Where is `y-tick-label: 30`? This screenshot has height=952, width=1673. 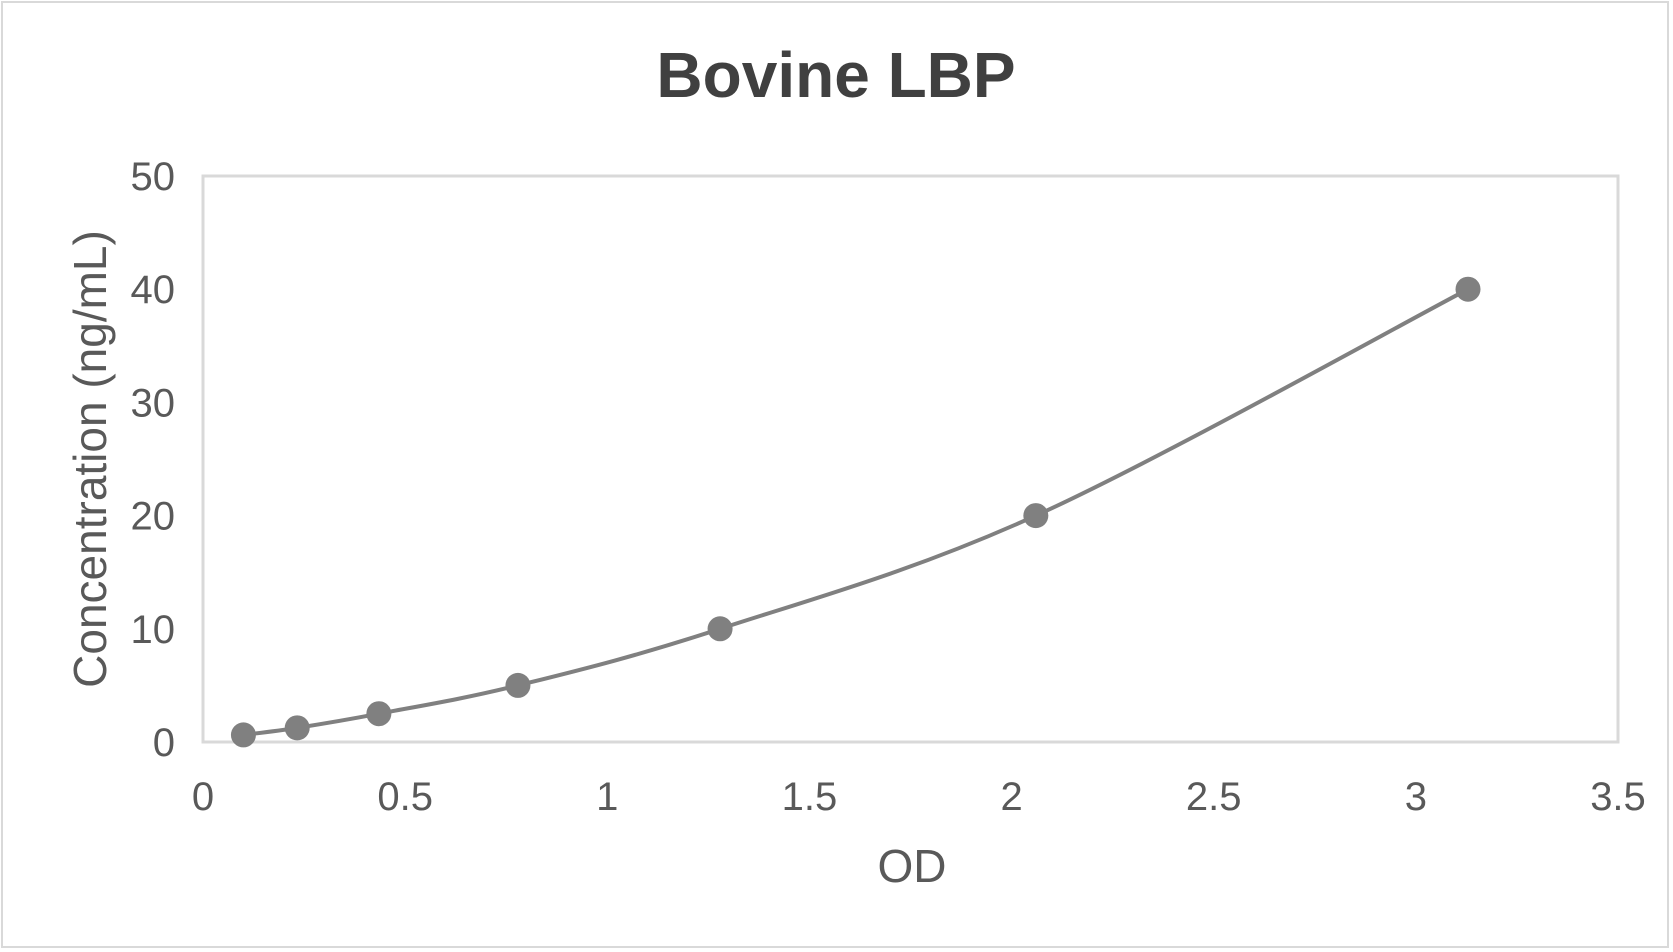 y-tick-label: 30 is located at coordinates (153, 403).